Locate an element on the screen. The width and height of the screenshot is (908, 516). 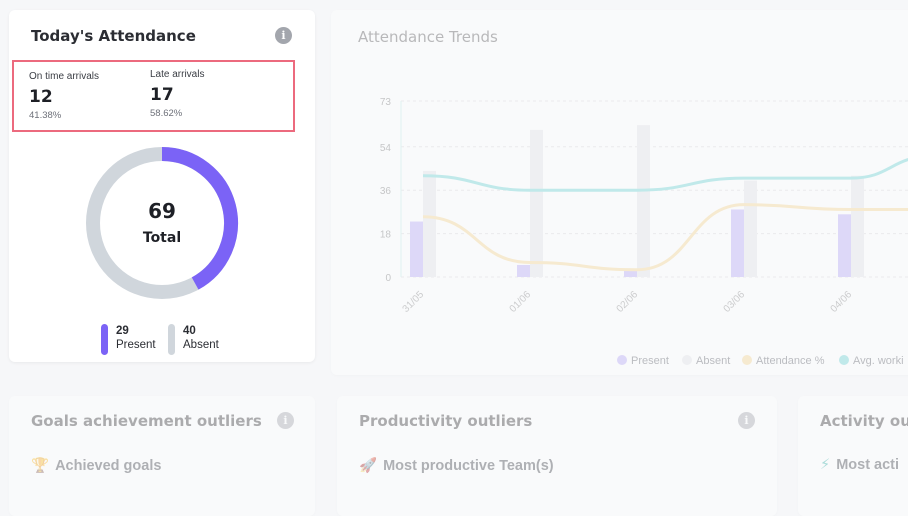
y-tick-label: 73 is located at coordinates (386, 102).